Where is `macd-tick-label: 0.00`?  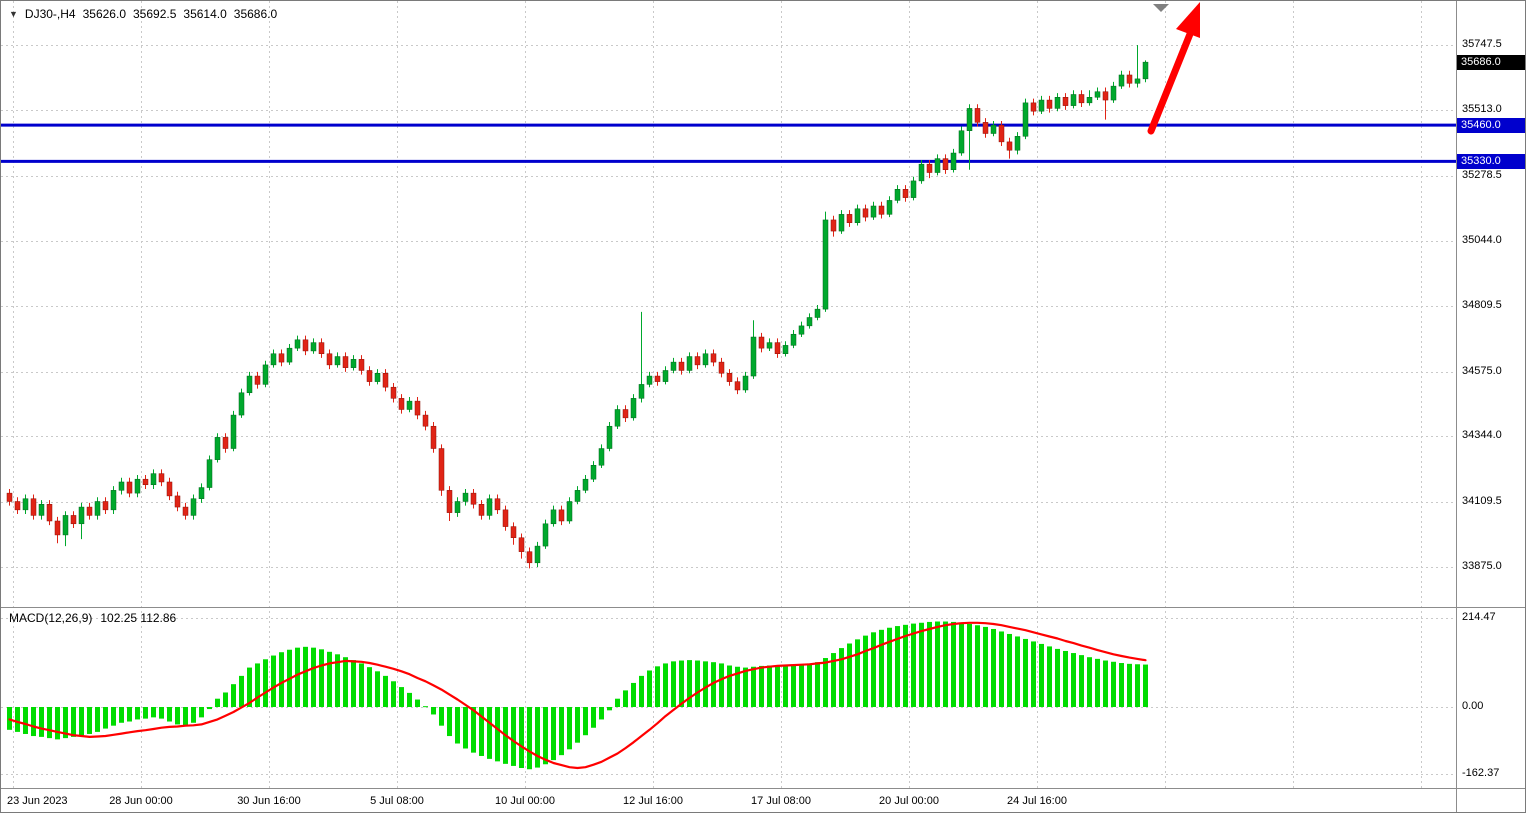
macd-tick-label: 0.00 is located at coordinates (1473, 706).